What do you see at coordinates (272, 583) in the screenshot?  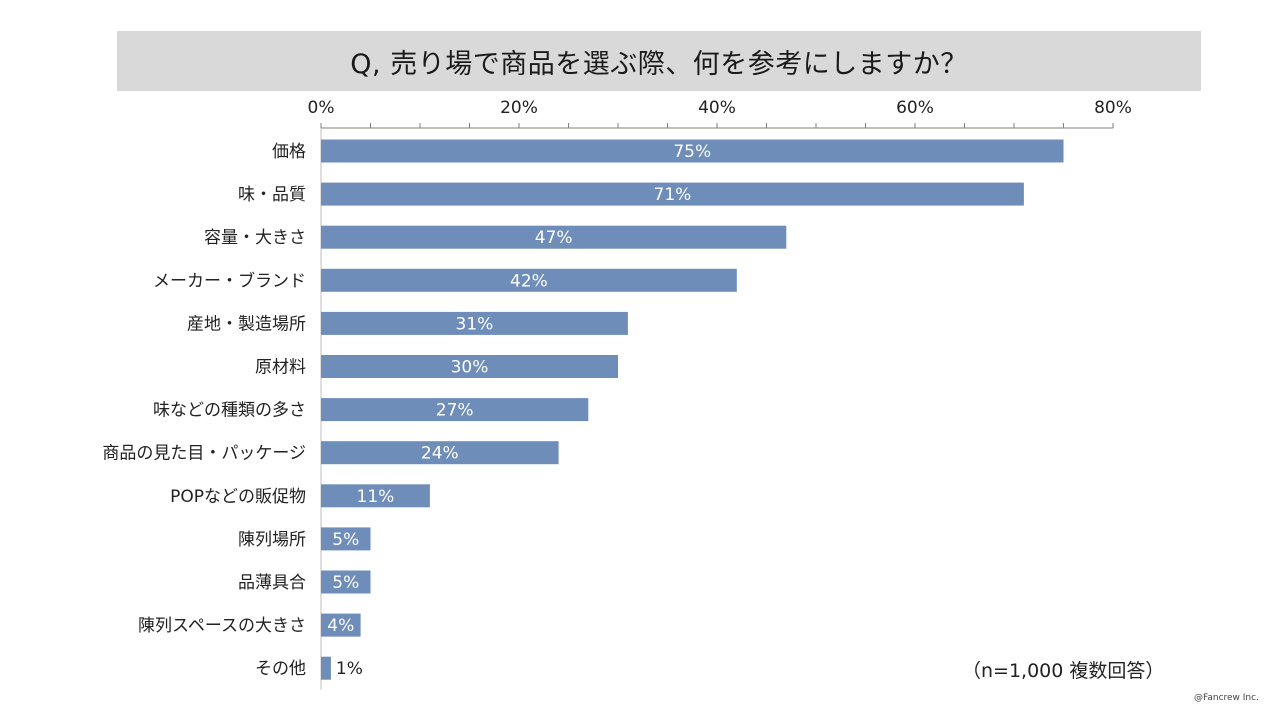 I see `category-label: 品薄具合` at bounding box center [272, 583].